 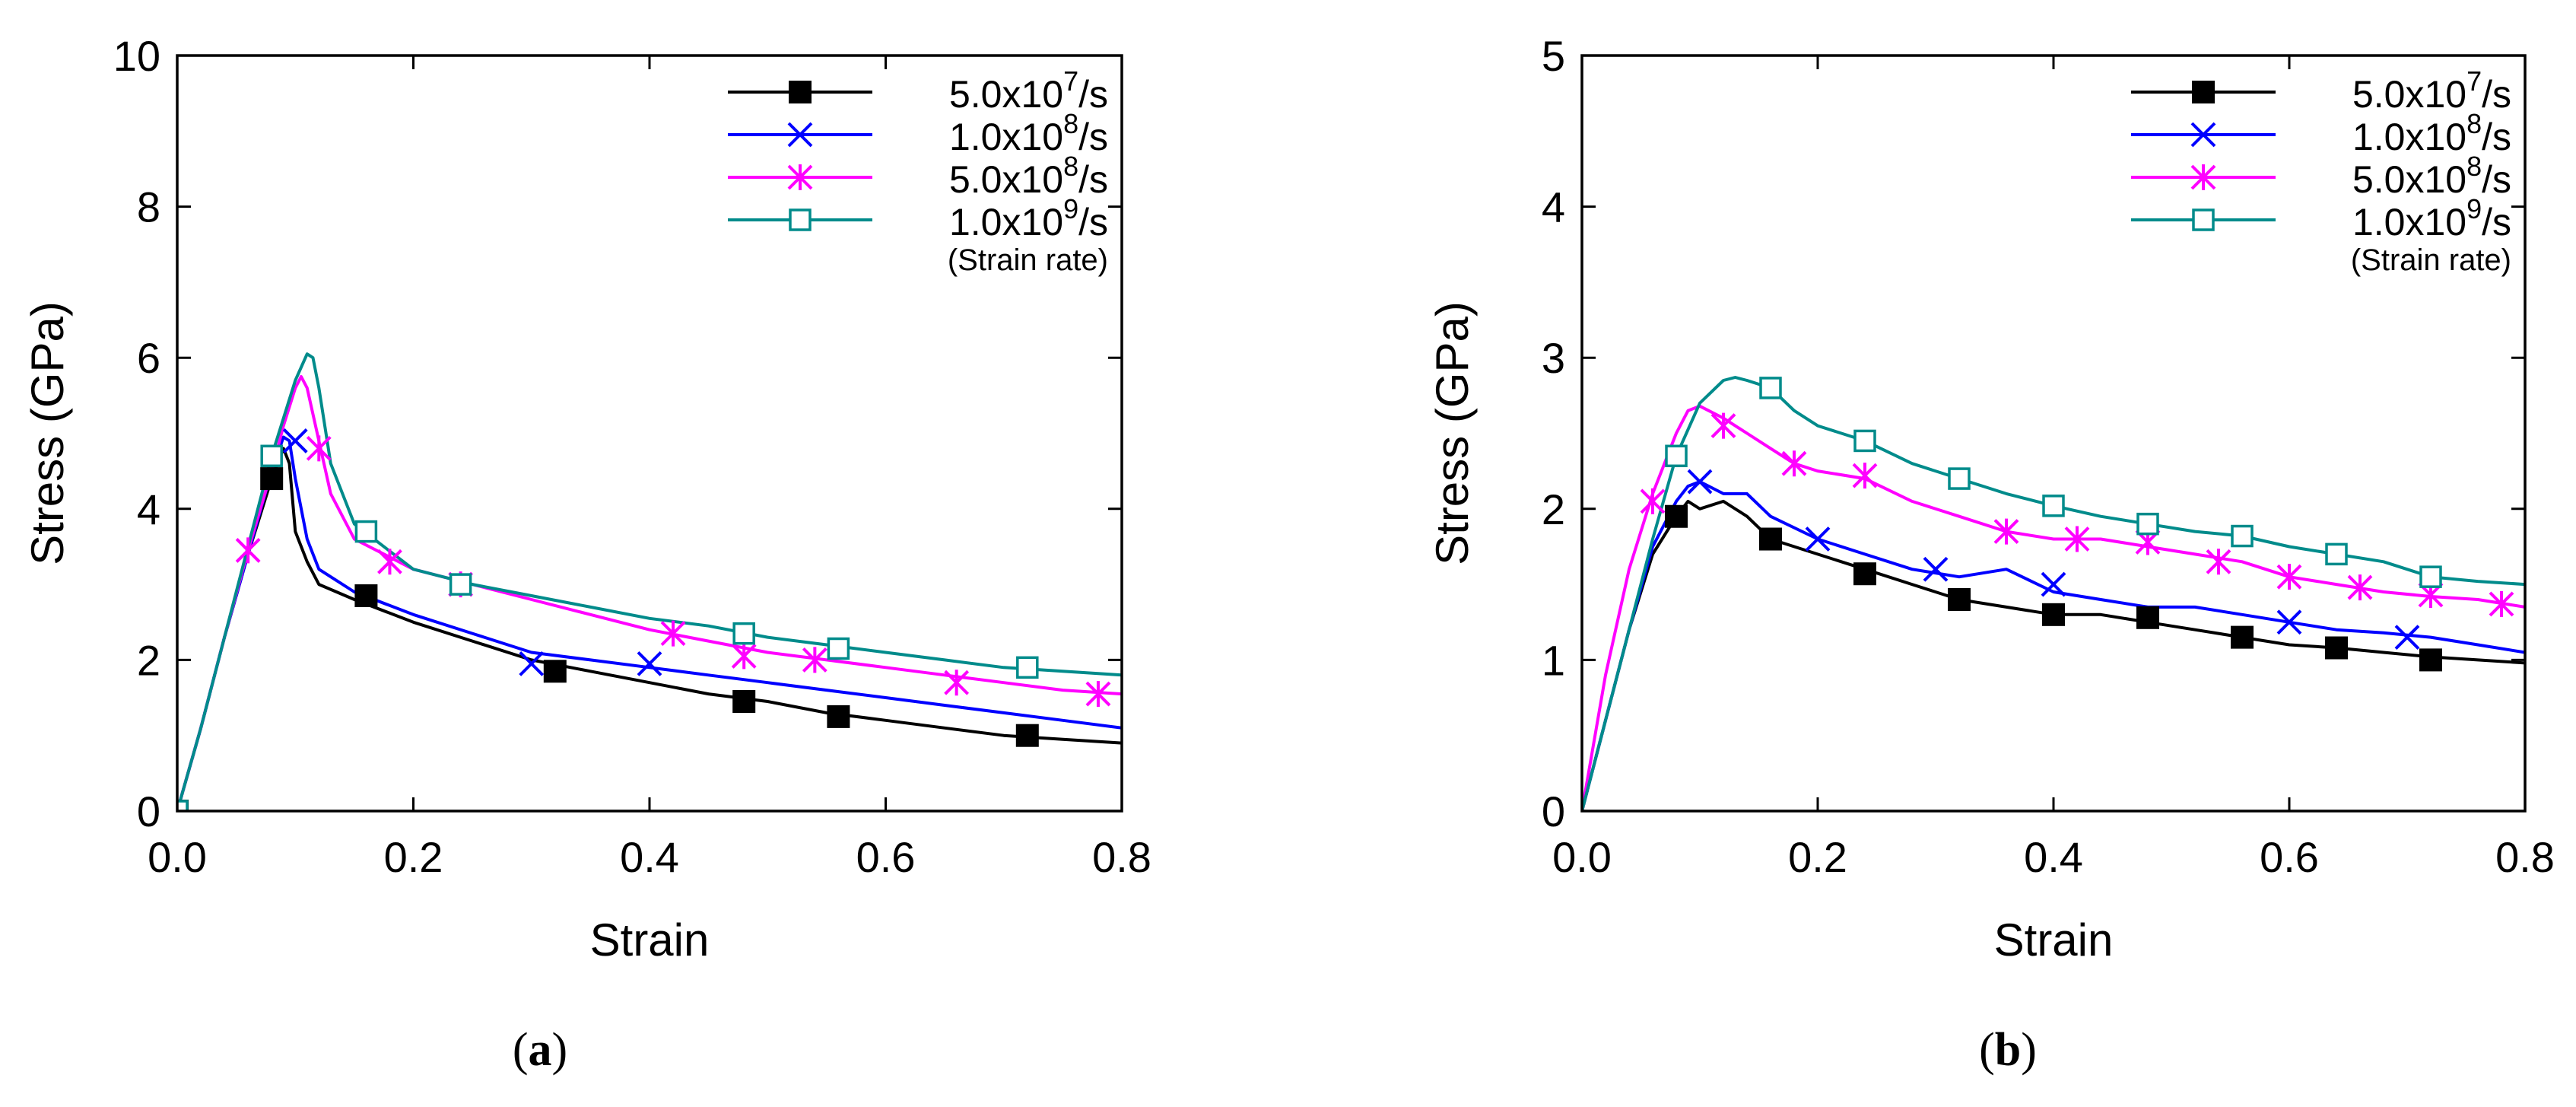 I want to click on caption-a: (a), so click(x=540, y=1050).